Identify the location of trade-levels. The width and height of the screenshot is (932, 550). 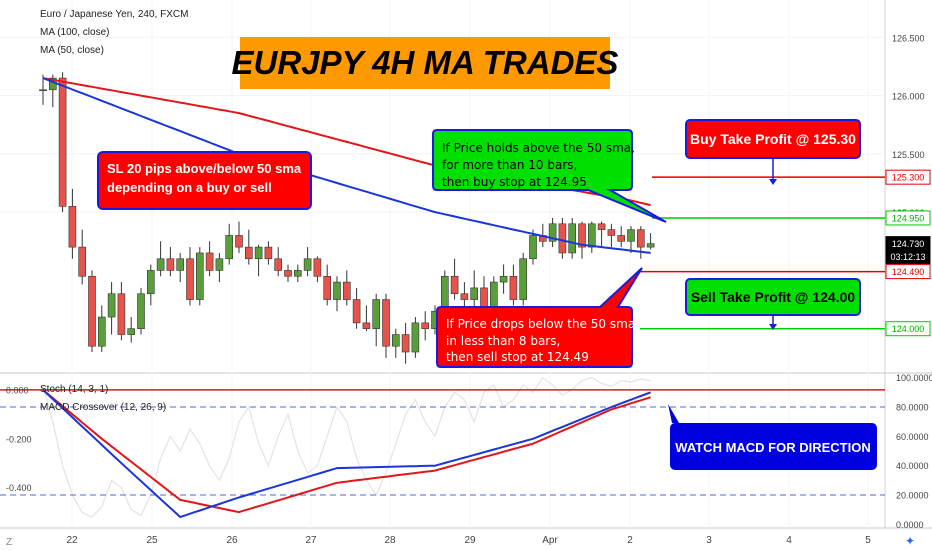
(762, 253).